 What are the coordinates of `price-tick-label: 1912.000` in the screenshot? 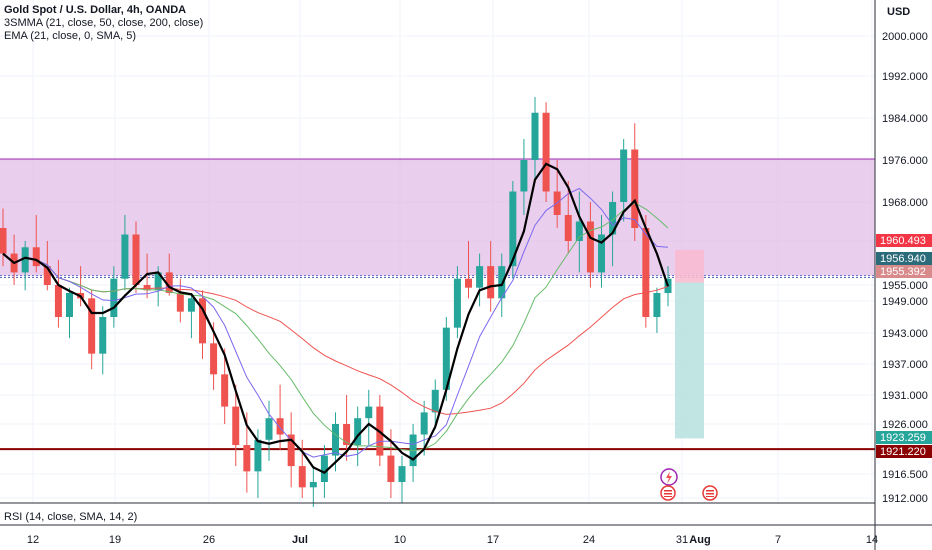 It's located at (905, 499).